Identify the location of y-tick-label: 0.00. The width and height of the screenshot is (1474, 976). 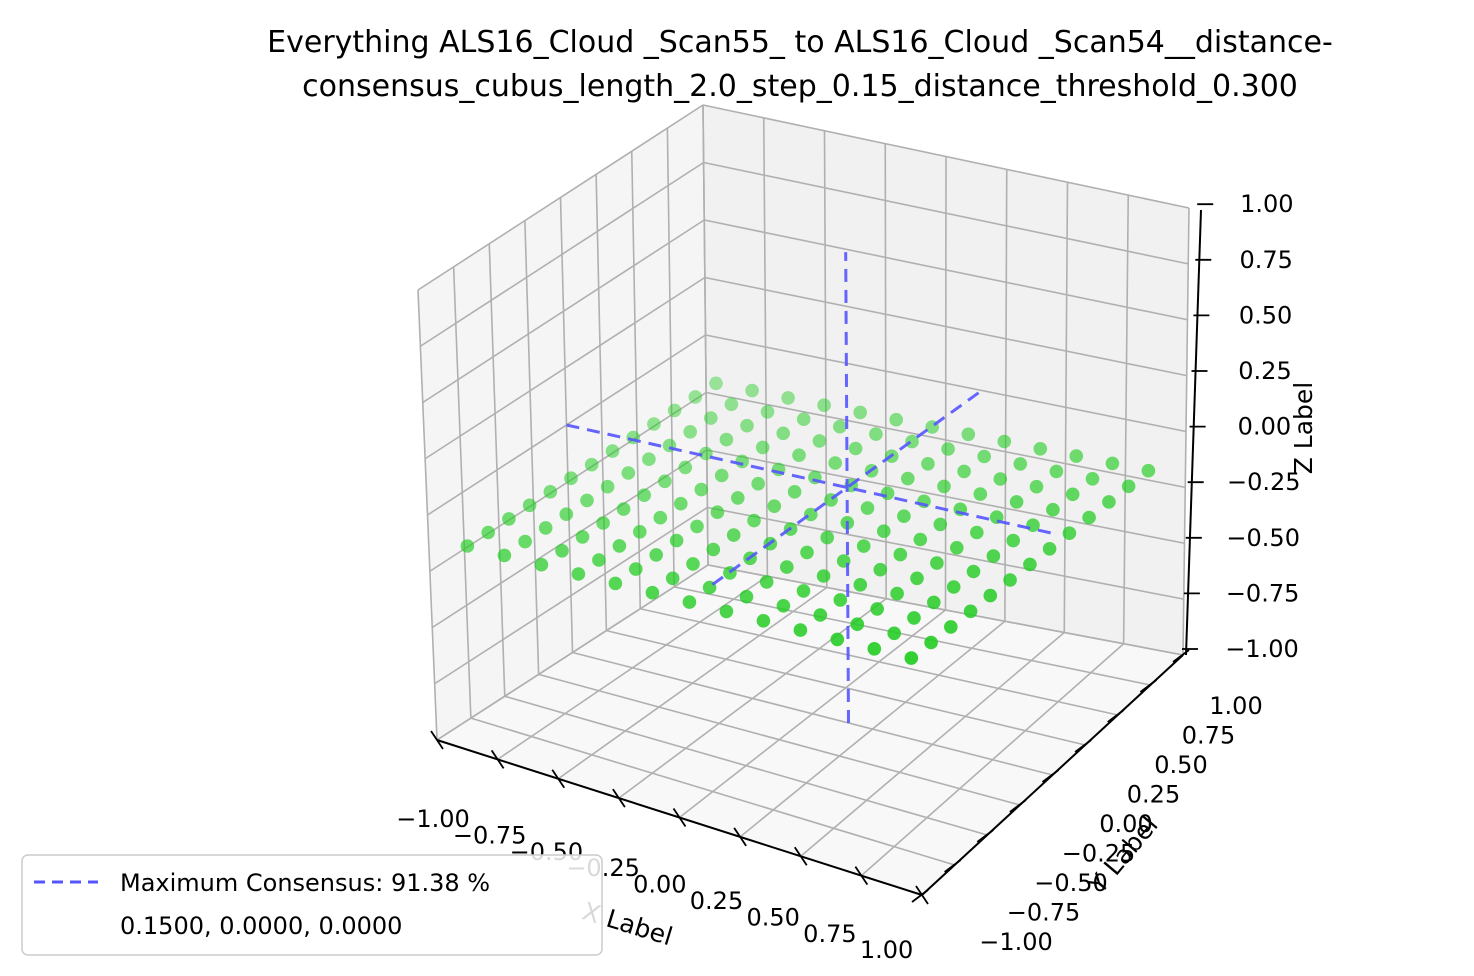
(1125, 824).